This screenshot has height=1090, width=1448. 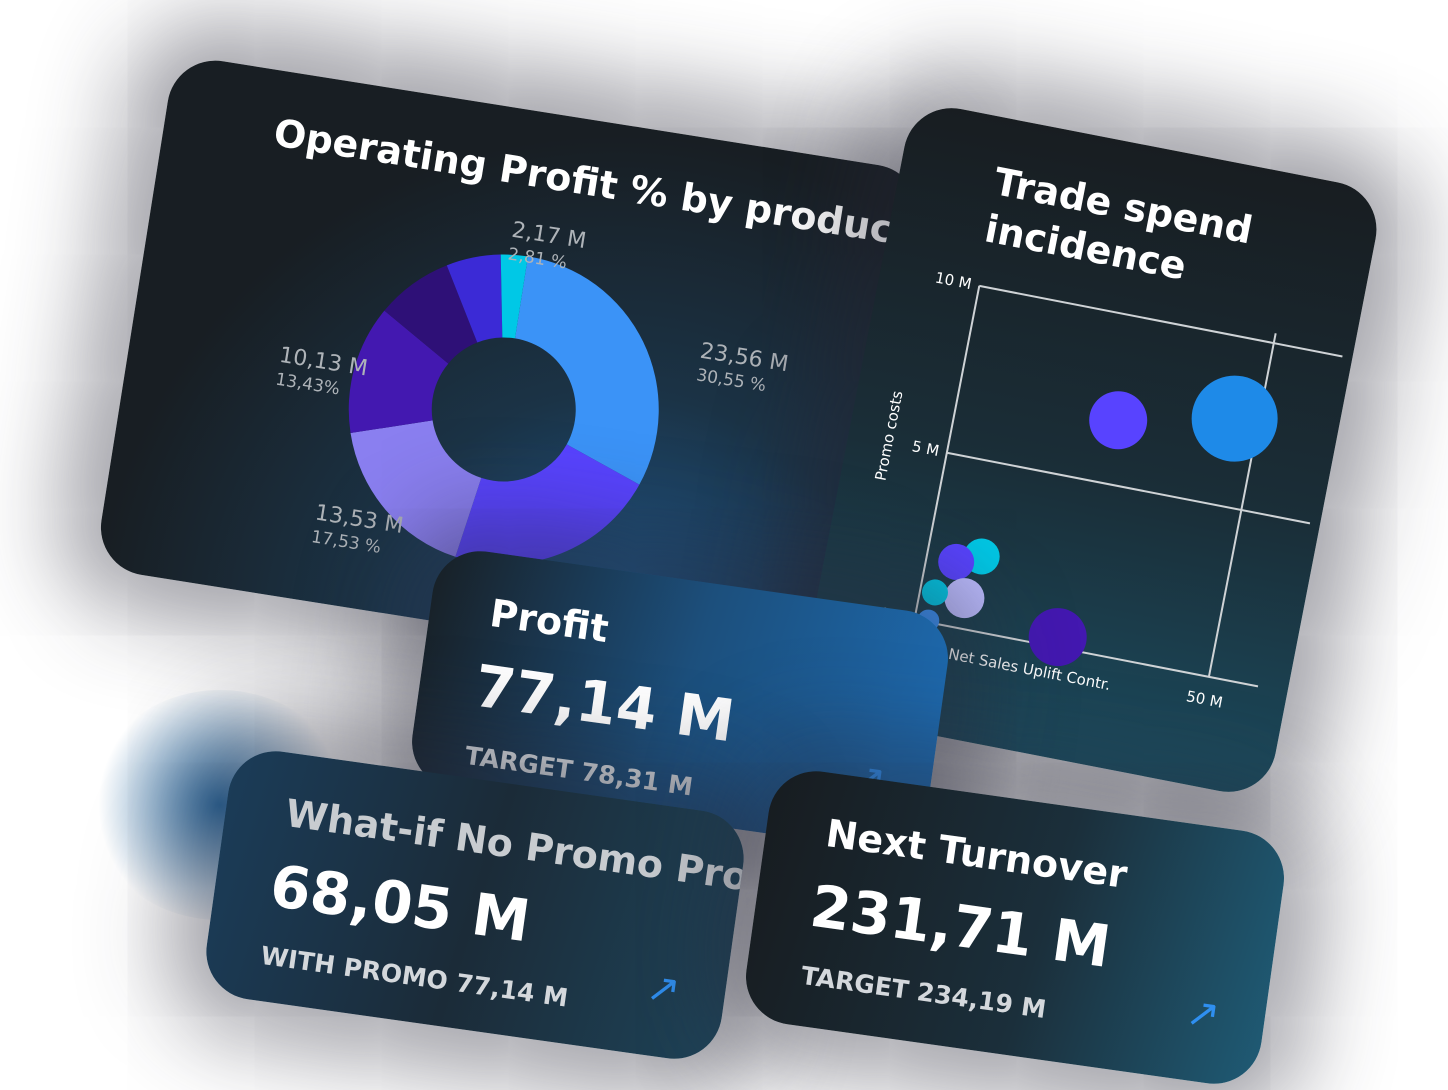 I want to click on kpi-value: 77,14 M, so click(x=604, y=703).